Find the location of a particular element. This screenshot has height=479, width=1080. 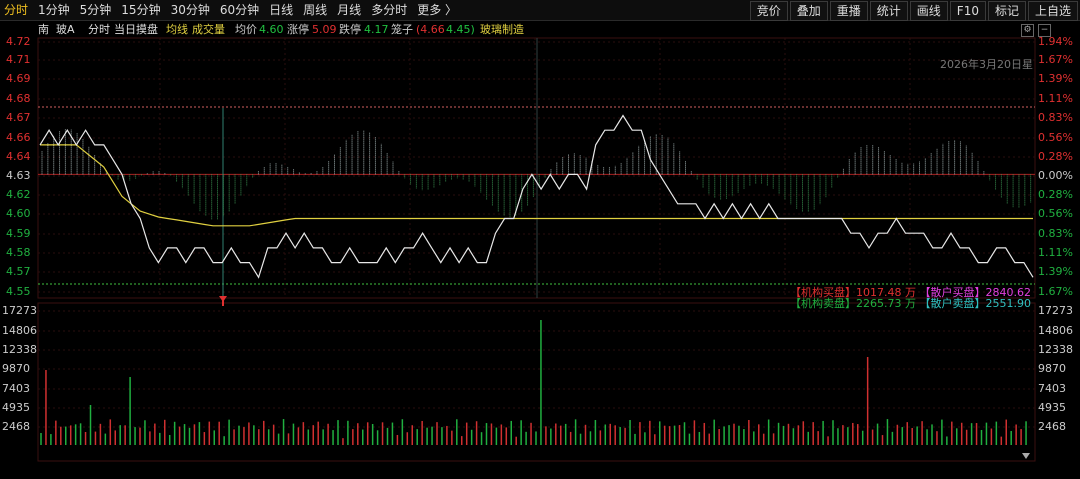

stock-name: 玻A is located at coordinates (65, 29).